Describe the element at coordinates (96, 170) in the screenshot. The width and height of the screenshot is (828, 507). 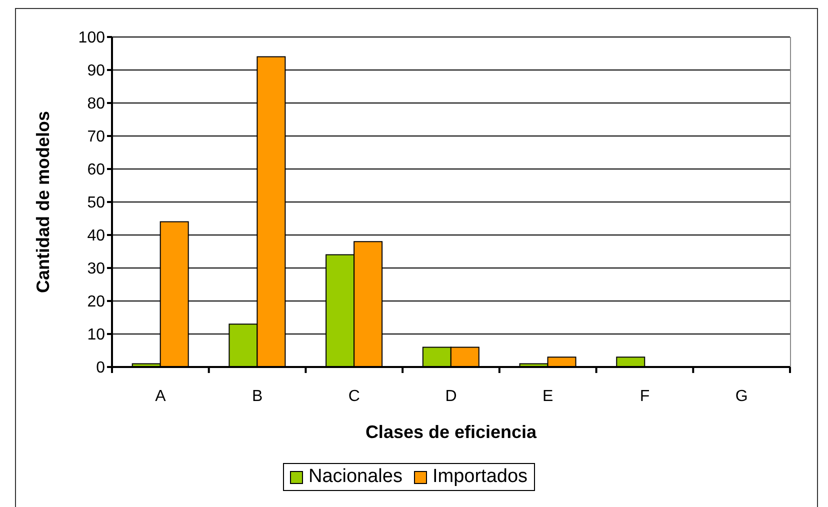
I see `y-tick-label: 60` at that location.